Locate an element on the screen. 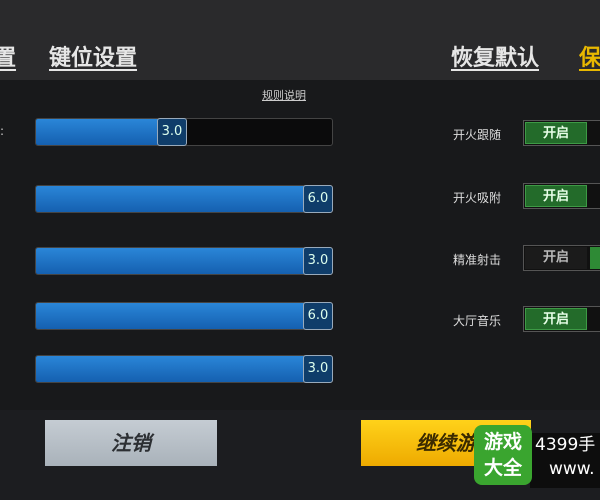 Image resolution: width=600 pixels, height=500 pixels. tab-key-settings: 键位设置 is located at coordinates (93, 58).